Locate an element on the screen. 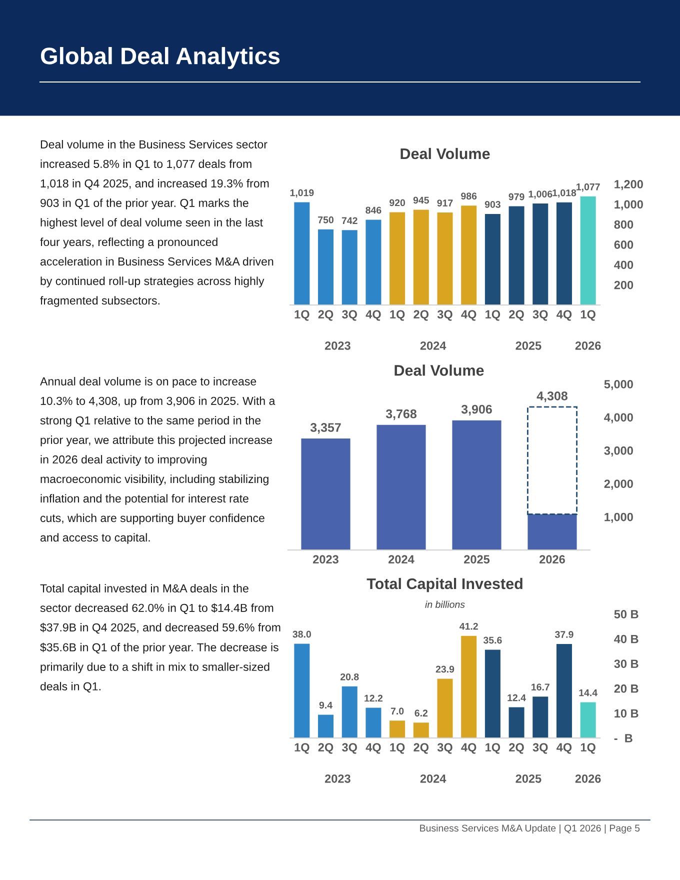 The image size is (680, 880). data-label: 23.9 is located at coordinates (445, 669).